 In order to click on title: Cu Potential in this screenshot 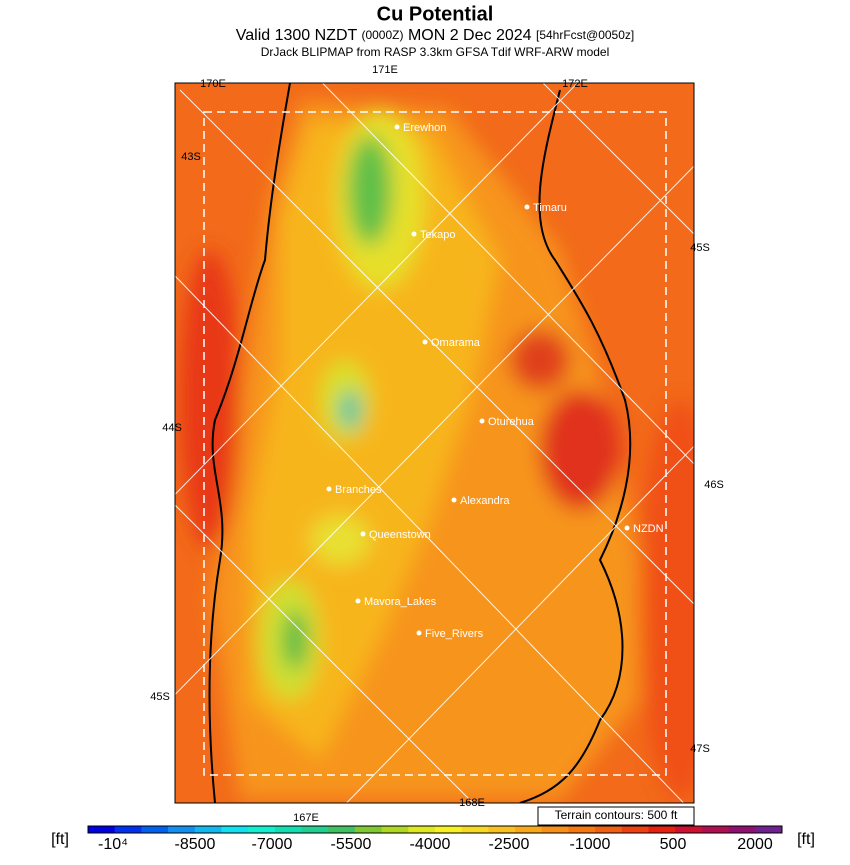, I will do `click(435, 14)`.